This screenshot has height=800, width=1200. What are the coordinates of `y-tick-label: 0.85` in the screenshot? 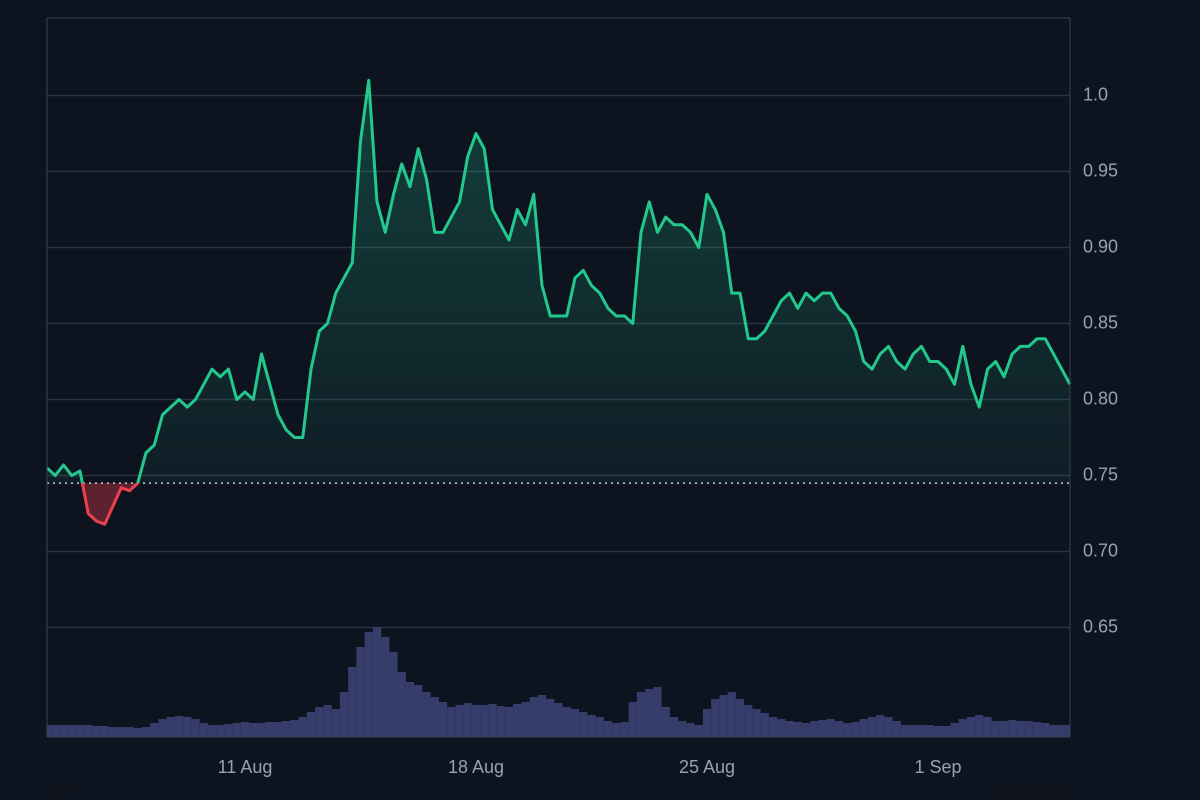 It's located at (1100, 322).